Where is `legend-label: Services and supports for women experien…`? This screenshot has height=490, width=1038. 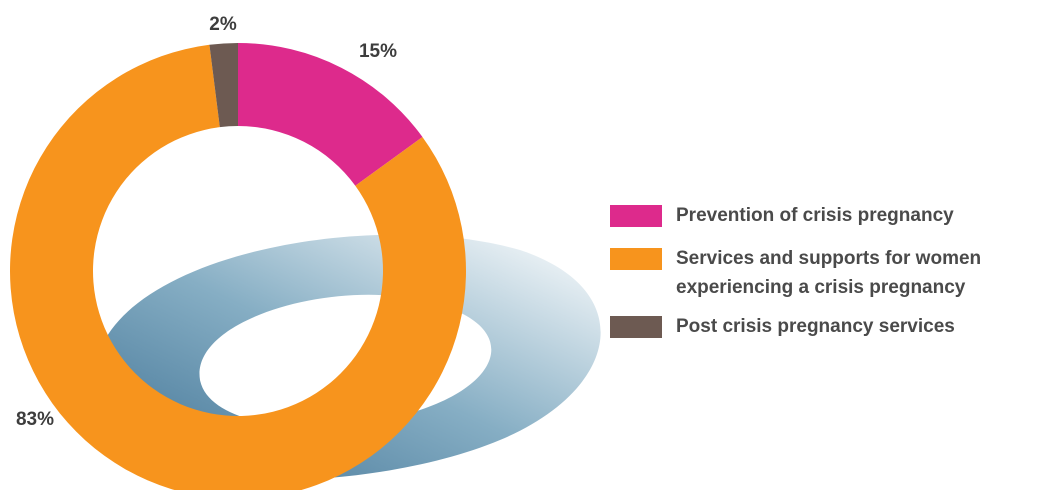
legend-label: Services and supports for women experien… is located at coordinates (829, 273).